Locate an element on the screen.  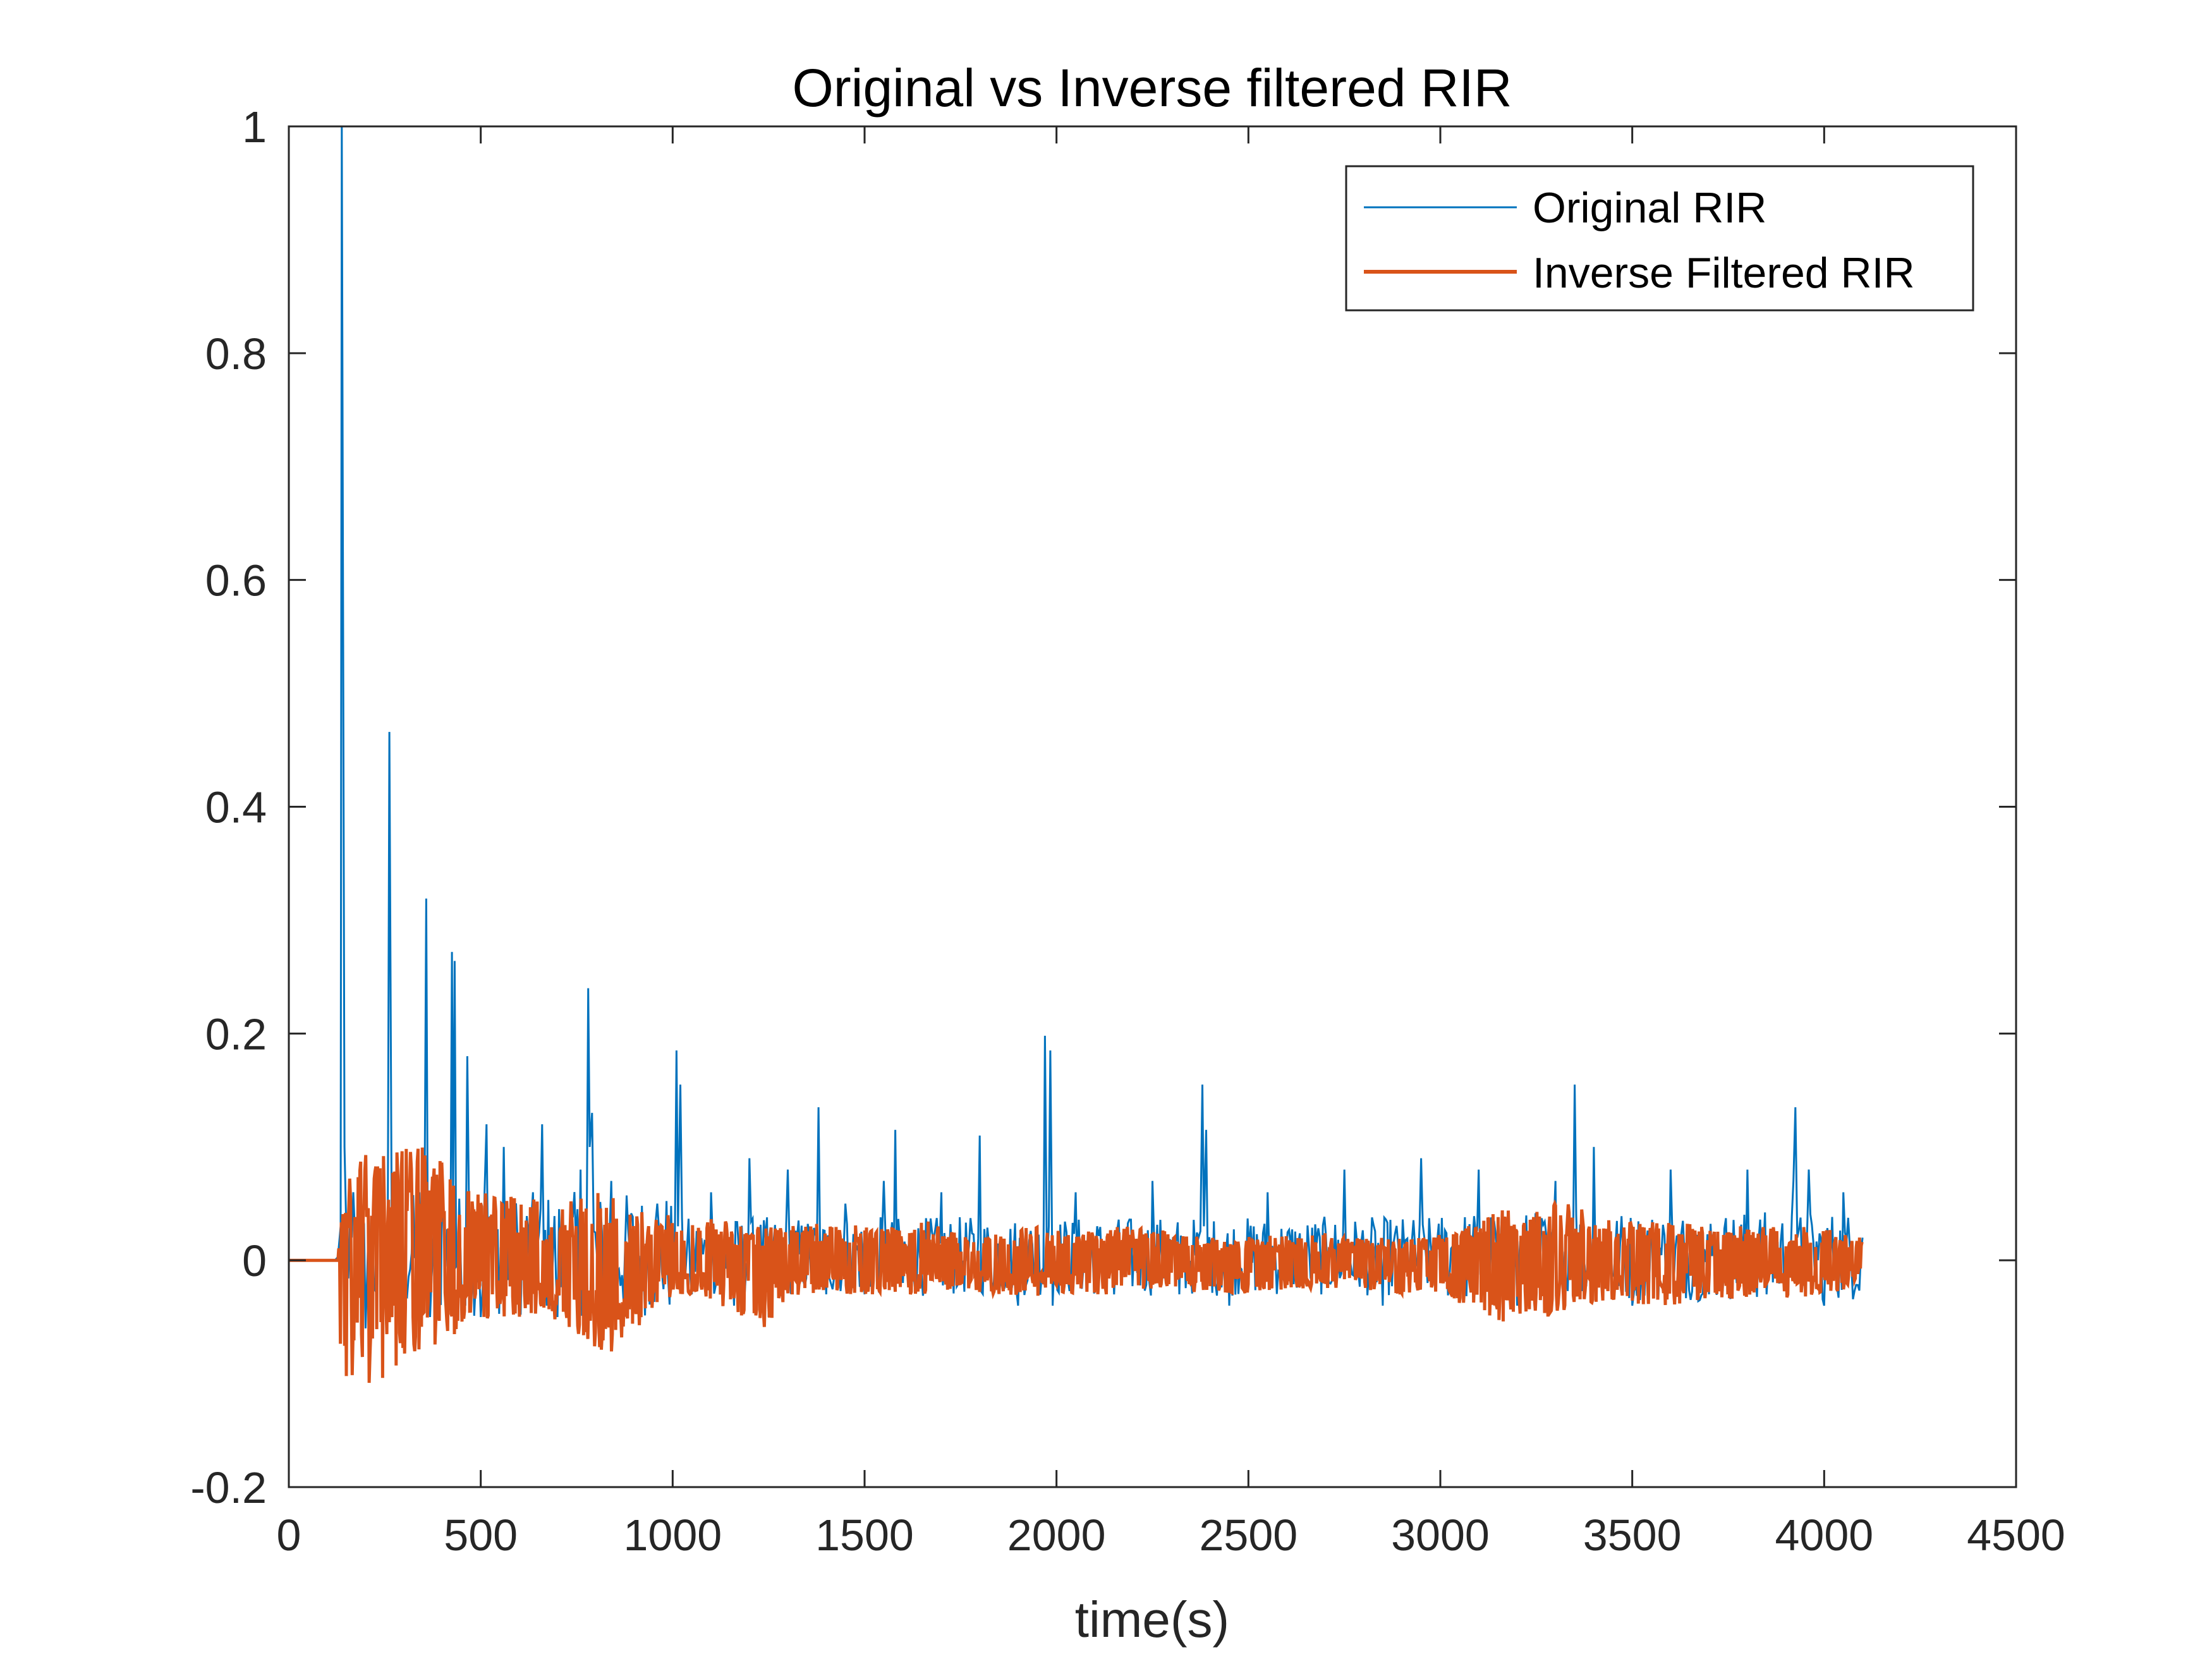
y-tick-label: 0.8 is located at coordinates (236, 354).